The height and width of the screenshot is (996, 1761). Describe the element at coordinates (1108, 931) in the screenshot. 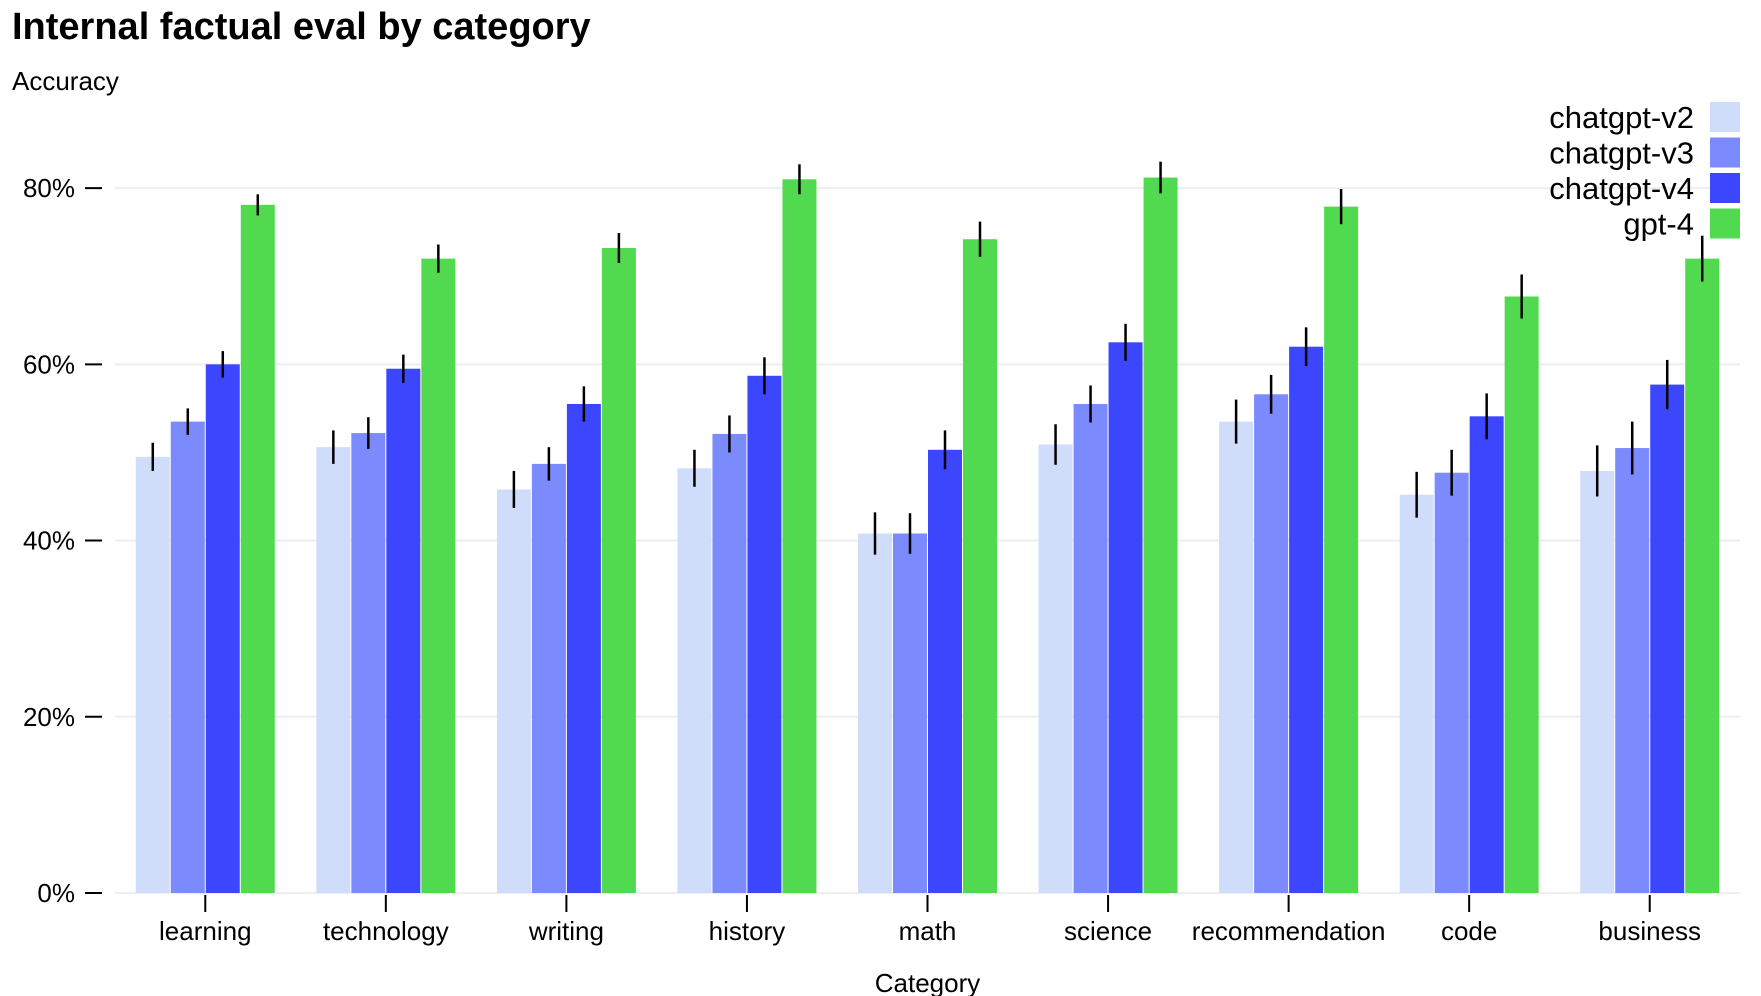

I see `x-tick-label: science` at that location.